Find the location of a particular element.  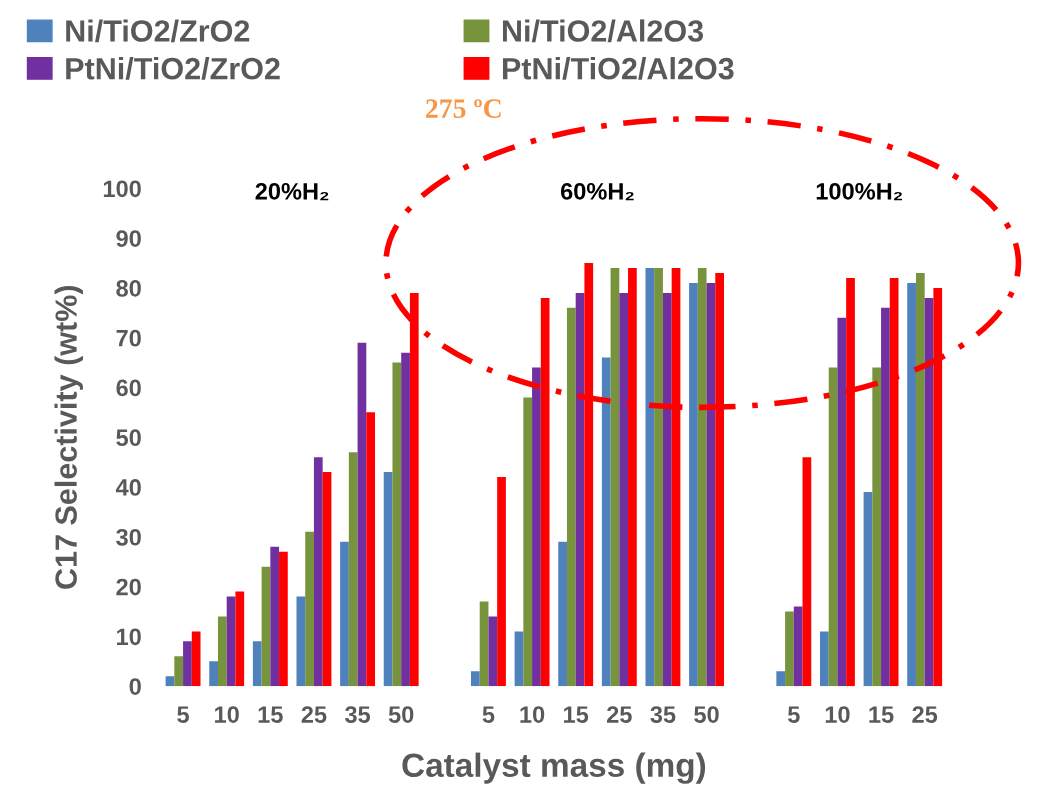

y-axis-title: C17 Selectivity (wt%) is located at coordinates (68, 437).